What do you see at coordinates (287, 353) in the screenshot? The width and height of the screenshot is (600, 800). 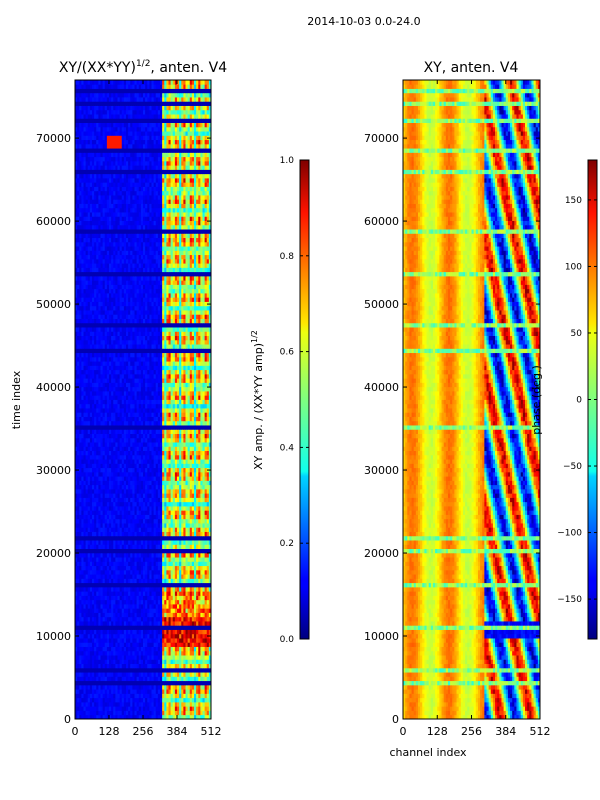 I see `amplitude-colorbar-tick-label: 0.6` at bounding box center [287, 353].